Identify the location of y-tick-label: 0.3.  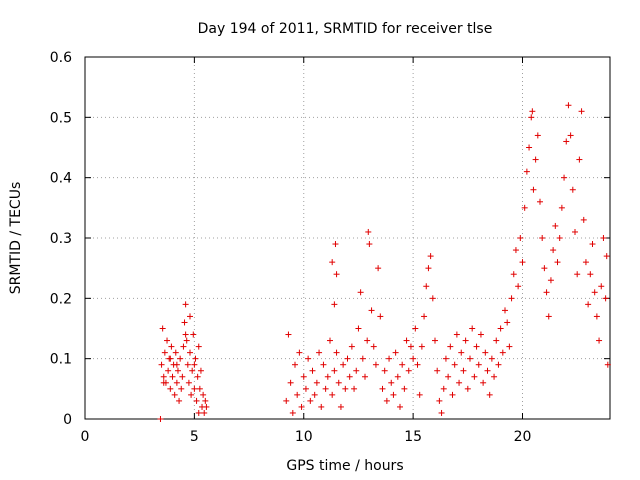
(61, 239).